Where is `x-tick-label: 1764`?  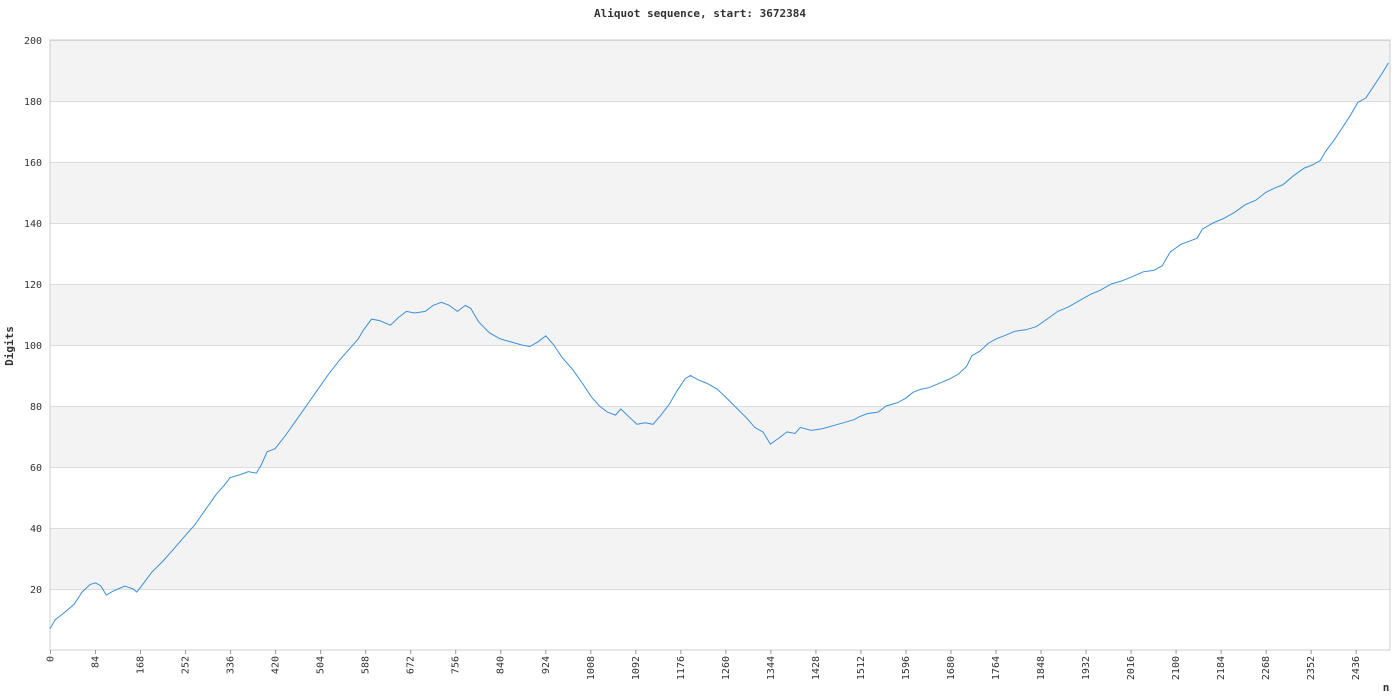 x-tick-label: 1764 is located at coordinates (996, 668).